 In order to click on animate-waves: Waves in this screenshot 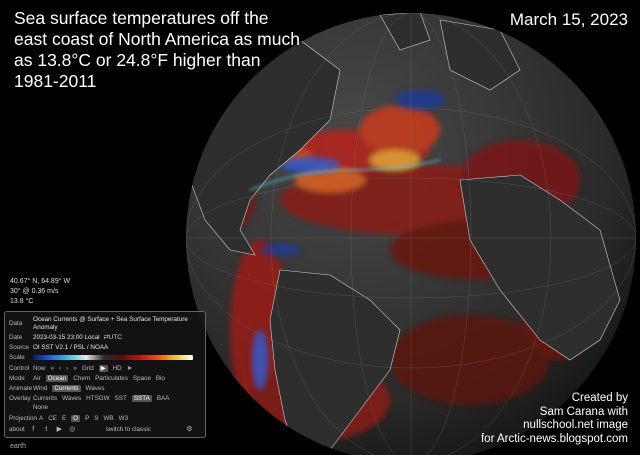, I will do `click(95, 388)`.